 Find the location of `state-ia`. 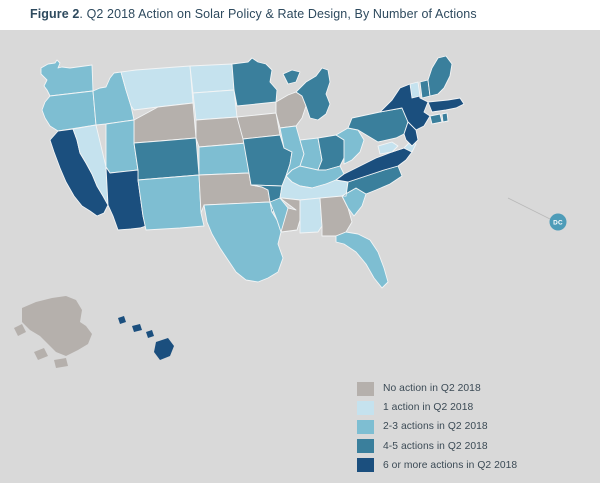

state-ia is located at coordinates (258, 126).